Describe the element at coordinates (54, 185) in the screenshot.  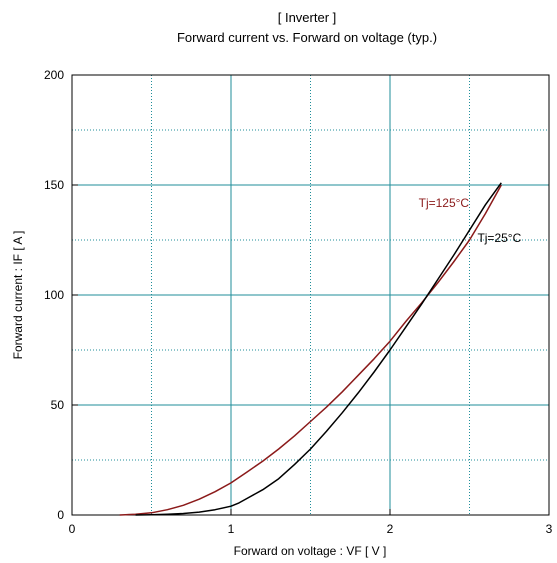
I see `y-tick-label: 150` at that location.